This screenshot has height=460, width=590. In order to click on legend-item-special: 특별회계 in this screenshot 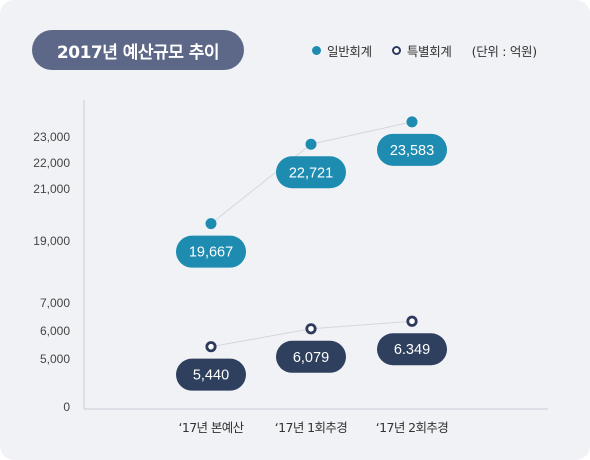, I will do `click(421, 50)`.